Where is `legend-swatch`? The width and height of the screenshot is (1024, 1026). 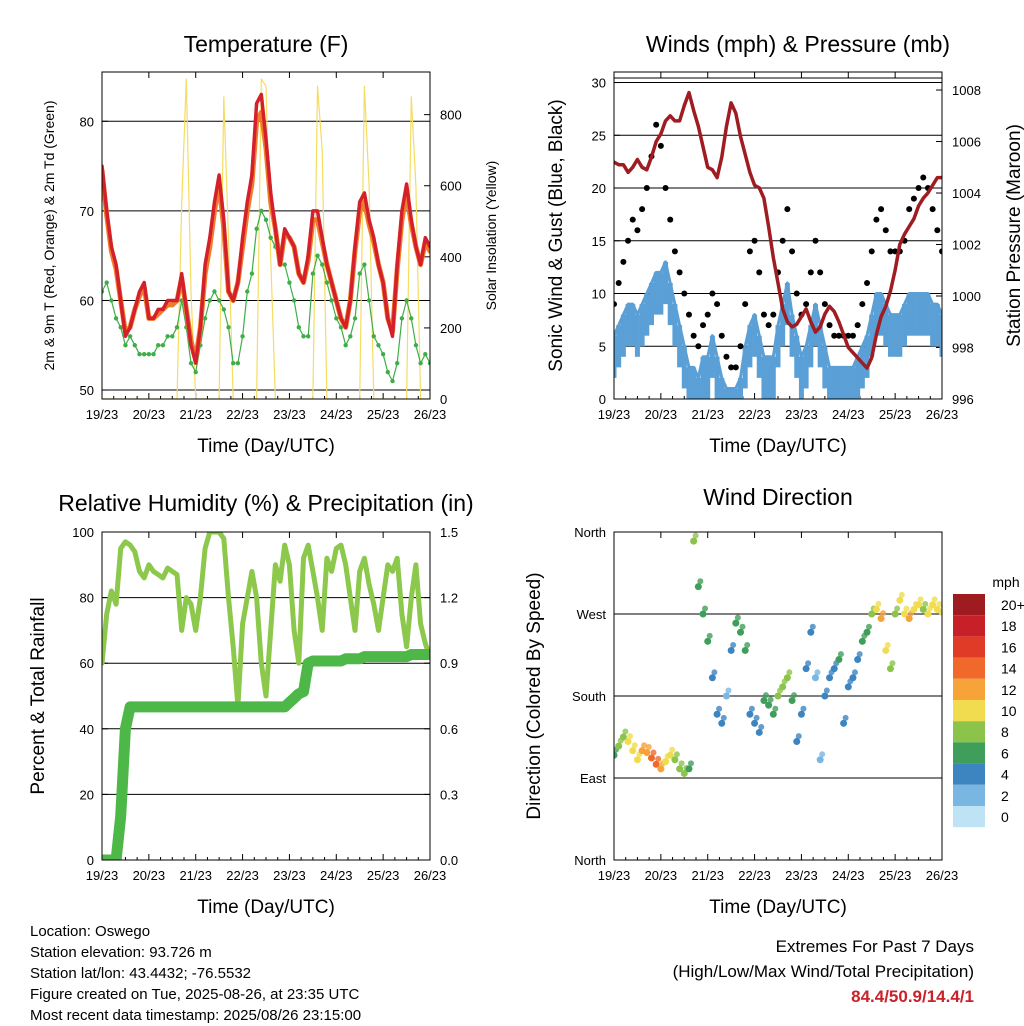 legend-swatch is located at coordinates (969, 732).